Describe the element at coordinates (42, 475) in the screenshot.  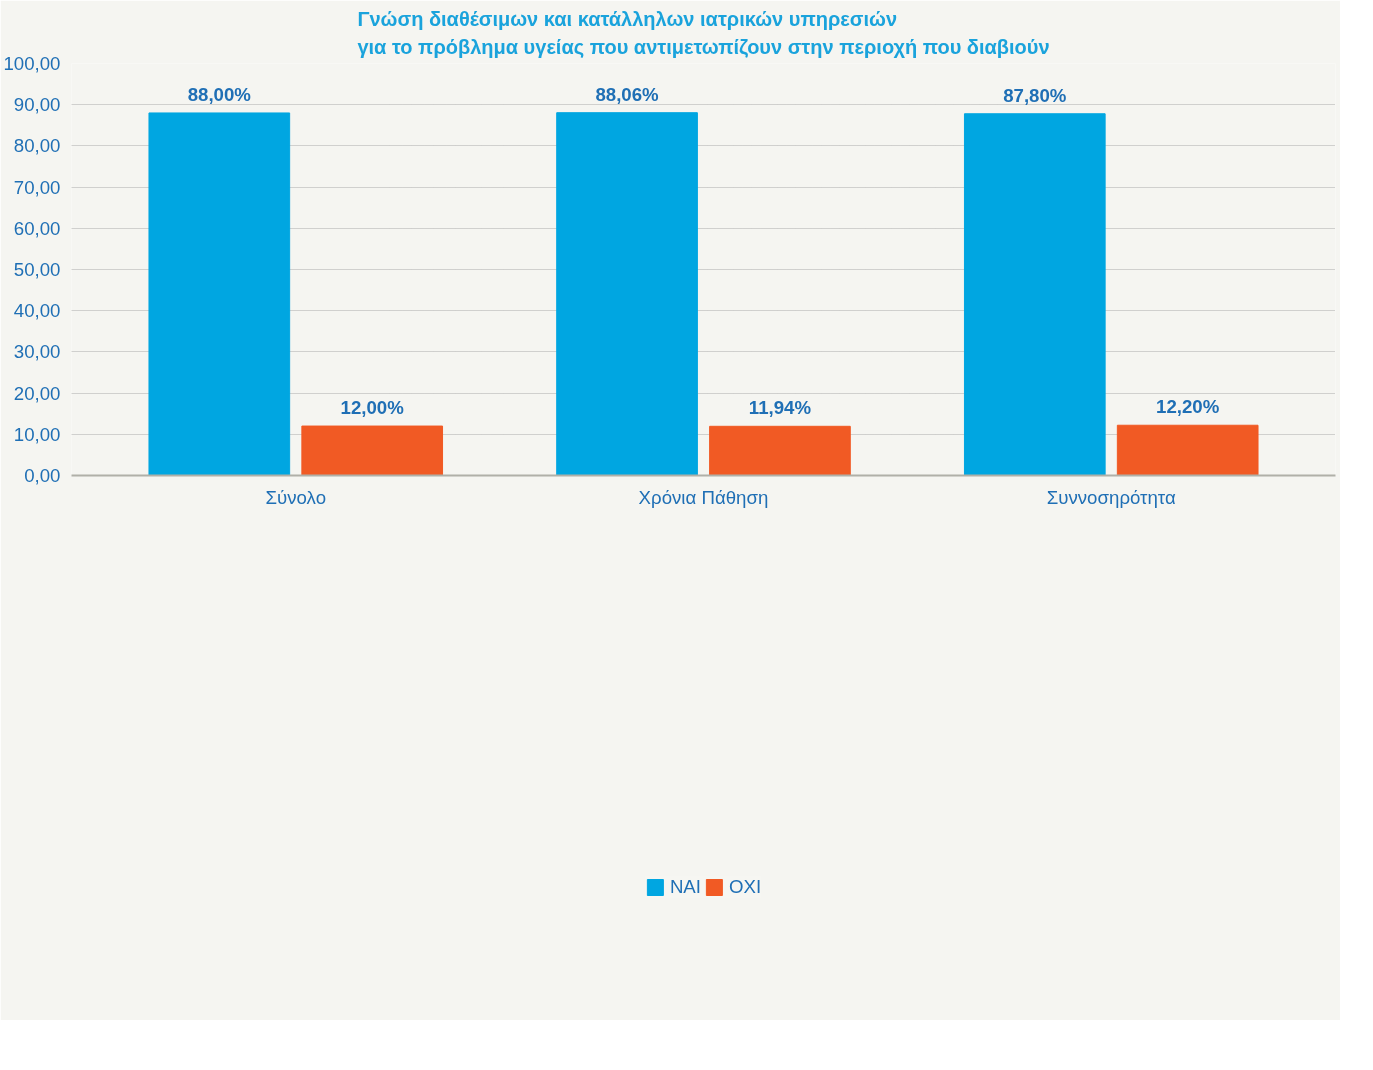
I see `y-tick-label: 0,00` at that location.